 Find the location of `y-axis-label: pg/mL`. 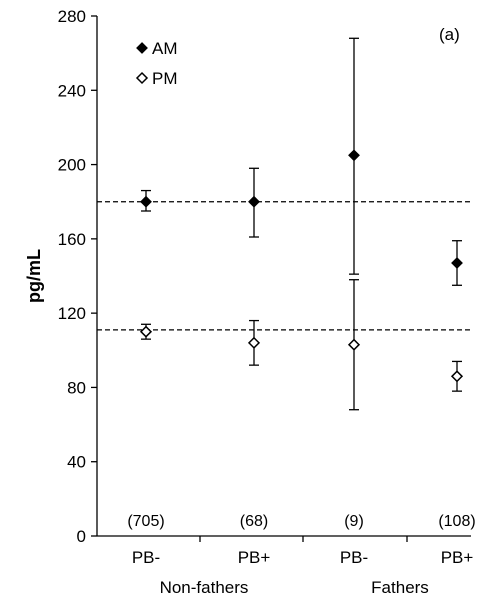

y-axis-label: pg/mL is located at coordinates (34, 276).